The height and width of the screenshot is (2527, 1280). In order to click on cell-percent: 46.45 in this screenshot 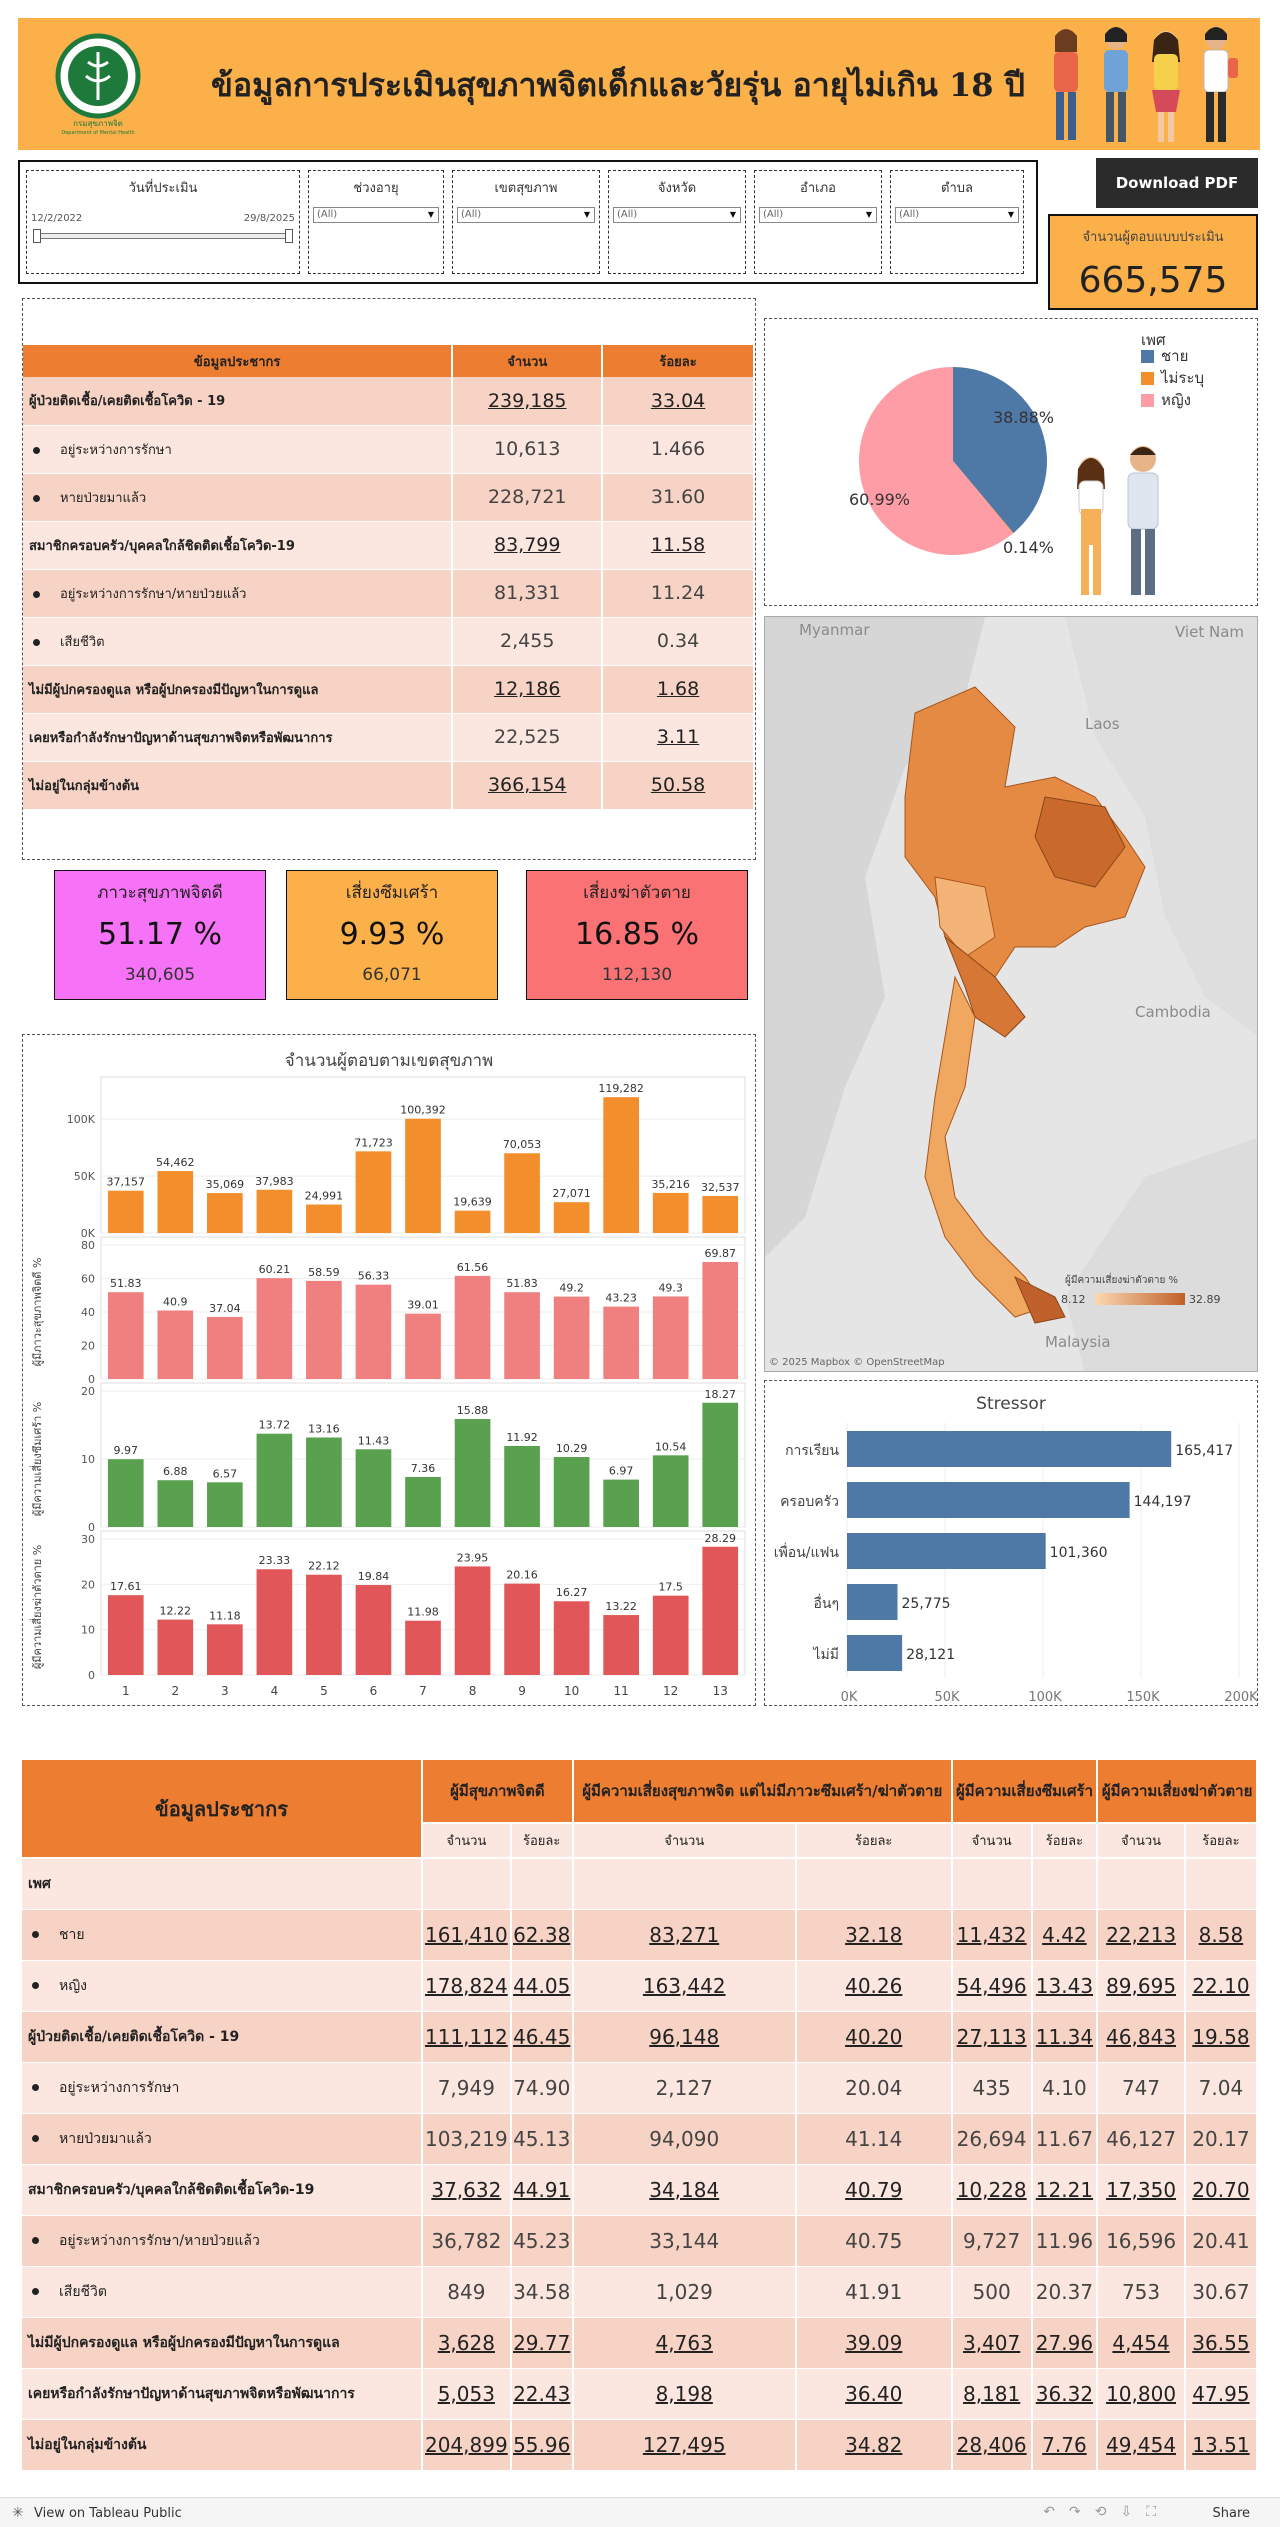, I will do `click(542, 2037)`.